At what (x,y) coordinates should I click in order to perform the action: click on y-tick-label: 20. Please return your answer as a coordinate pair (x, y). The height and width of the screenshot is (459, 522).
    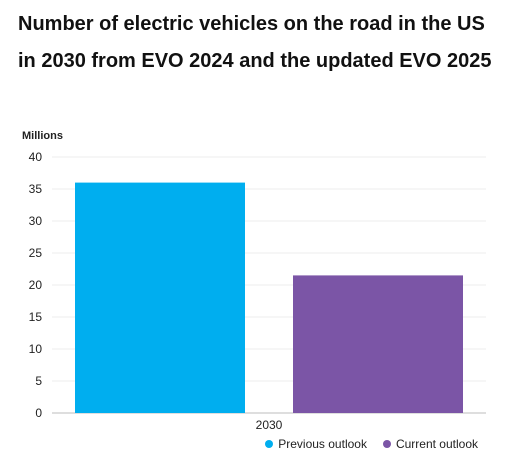
    Looking at the image, I should click on (36, 285).